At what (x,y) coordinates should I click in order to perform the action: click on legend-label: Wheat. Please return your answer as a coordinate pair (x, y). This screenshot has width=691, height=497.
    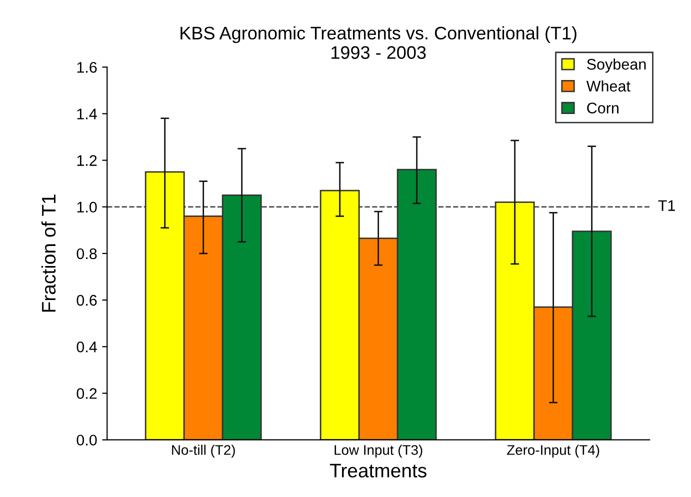
    Looking at the image, I should click on (608, 86).